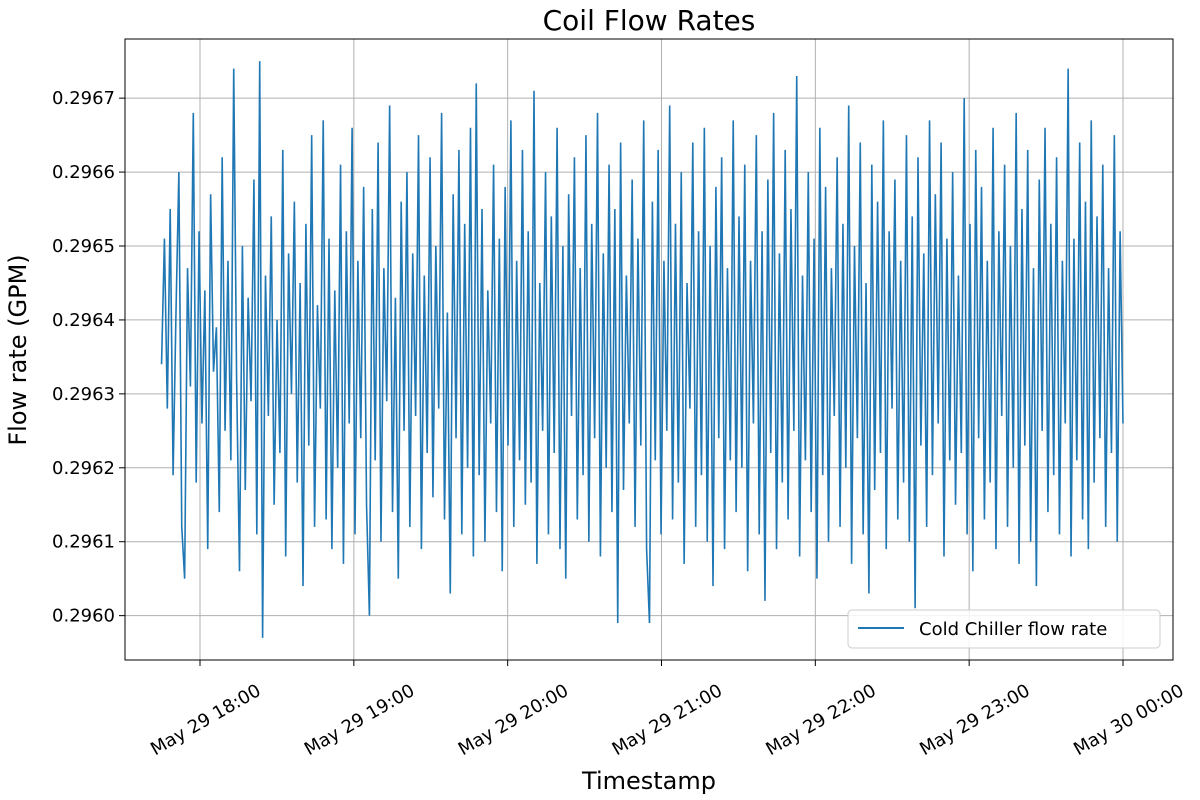  I want to click on y-tick-label: 0.2966, so click(83, 172).